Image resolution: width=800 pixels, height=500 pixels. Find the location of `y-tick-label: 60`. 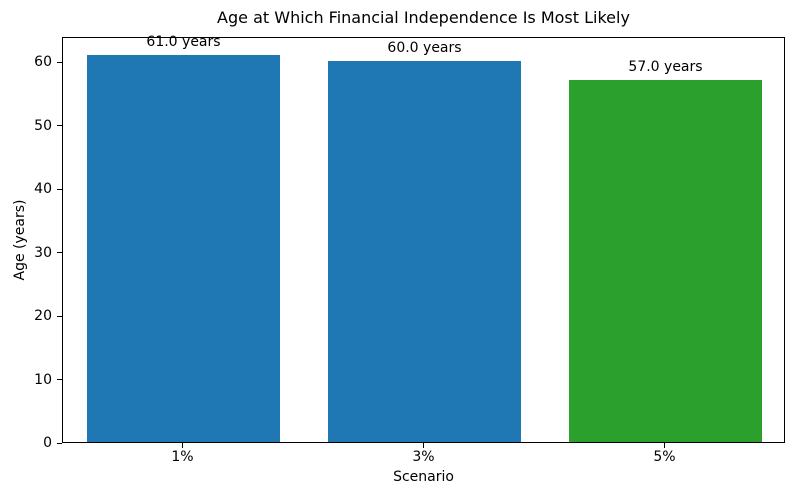

y-tick-label: 60 is located at coordinates (43, 62).